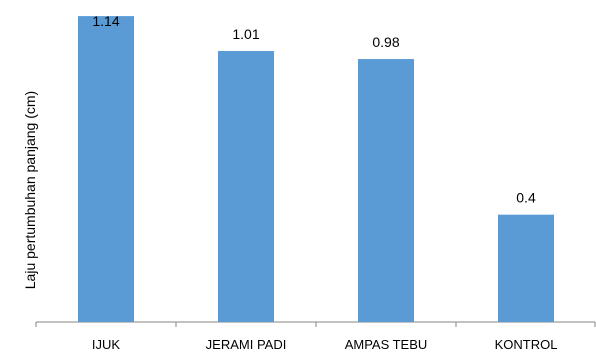  I want to click on bar-ijuk, so click(106, 169).